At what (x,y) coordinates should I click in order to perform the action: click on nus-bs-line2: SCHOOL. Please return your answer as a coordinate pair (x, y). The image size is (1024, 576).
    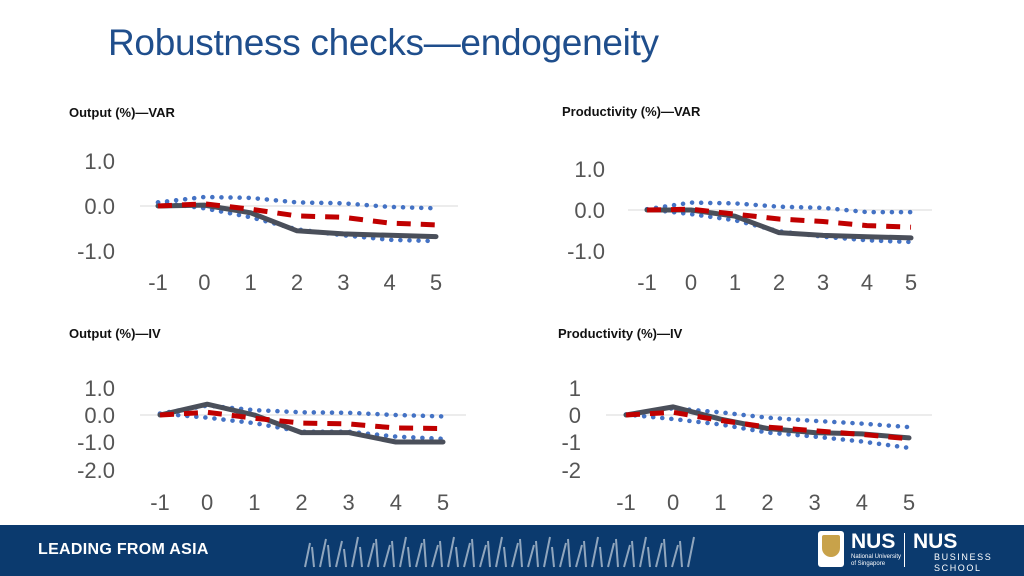
    Looking at the image, I should click on (958, 568).